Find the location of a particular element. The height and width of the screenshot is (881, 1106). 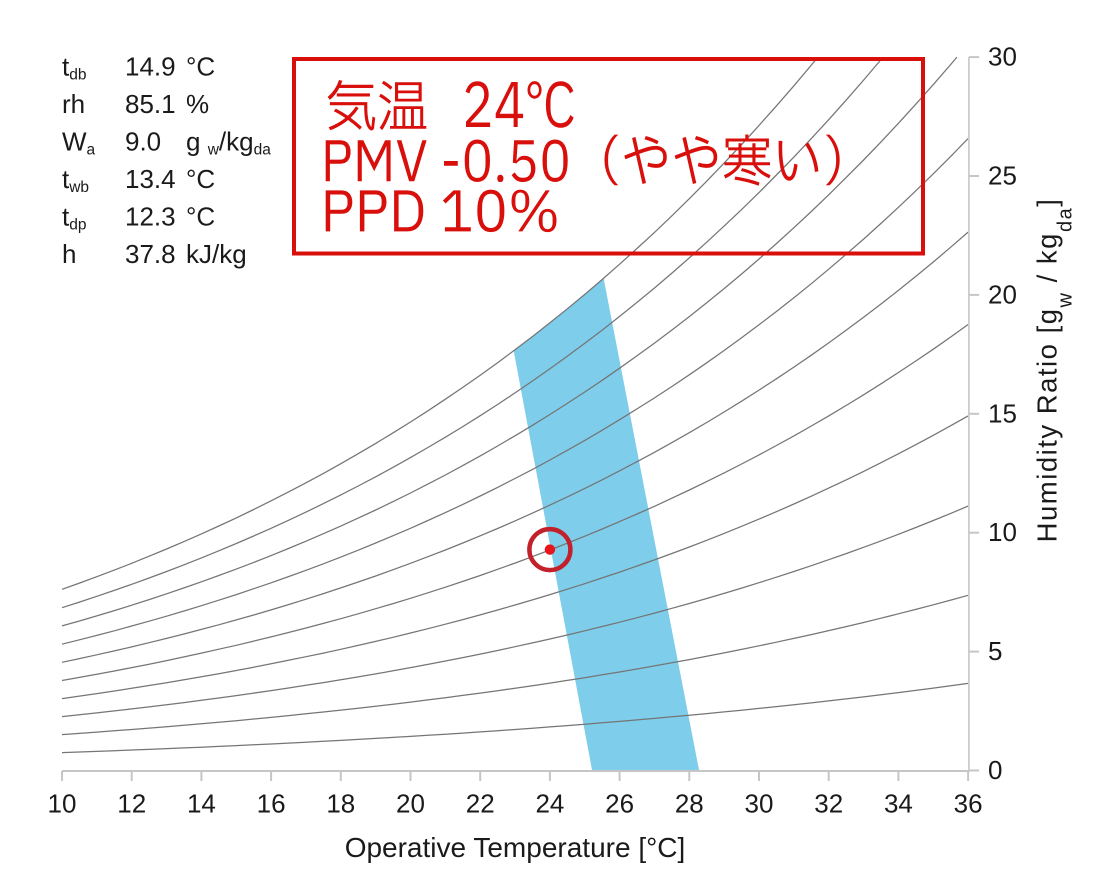

y-tick-label-20: 20 is located at coordinates (1002, 294).